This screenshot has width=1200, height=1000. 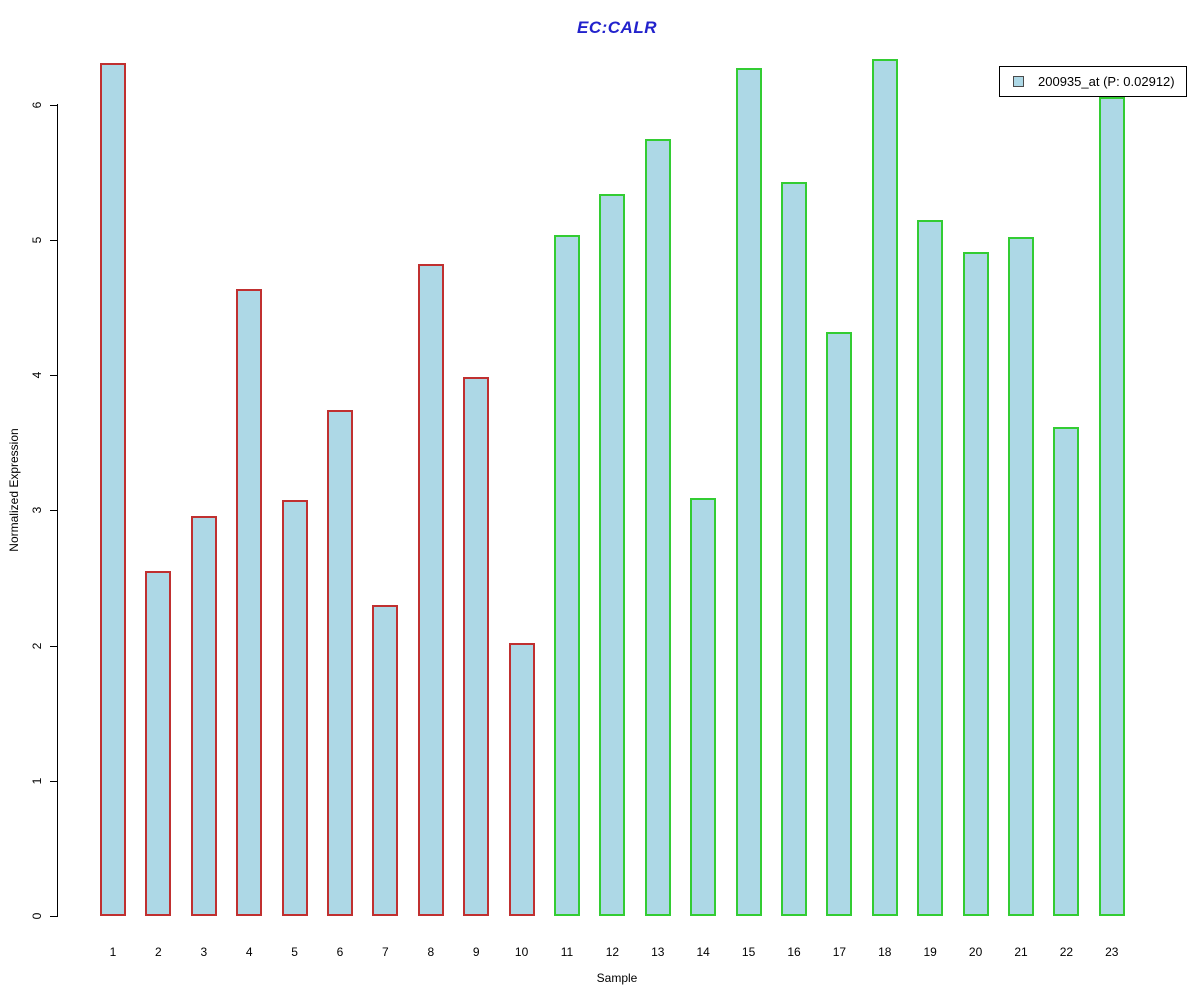 What do you see at coordinates (794, 952) in the screenshot?
I see `x-tick-label-16: 16` at bounding box center [794, 952].